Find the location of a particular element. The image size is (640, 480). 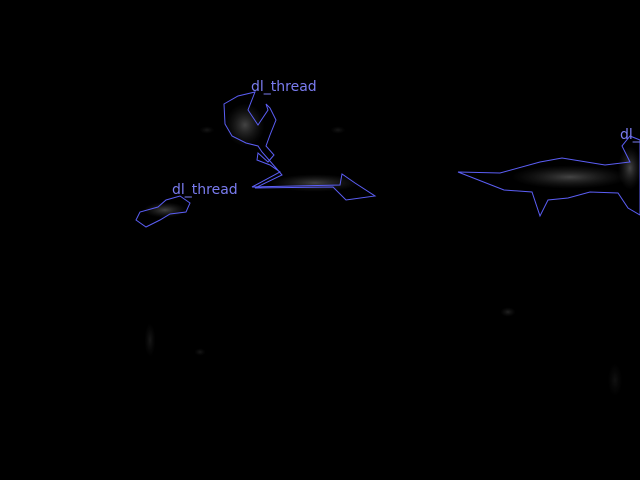

annotation-label-2: dl_thread is located at coordinates (205, 190).